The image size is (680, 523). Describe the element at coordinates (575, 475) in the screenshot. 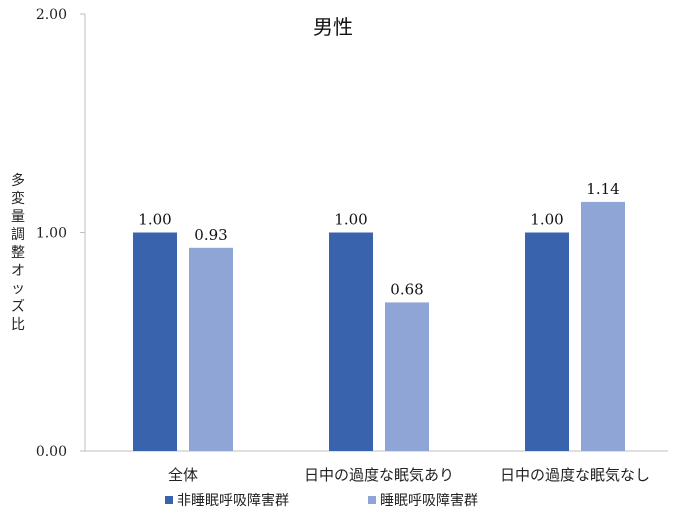

I see `x-tick-label: 日中の過度な眠気なし` at that location.